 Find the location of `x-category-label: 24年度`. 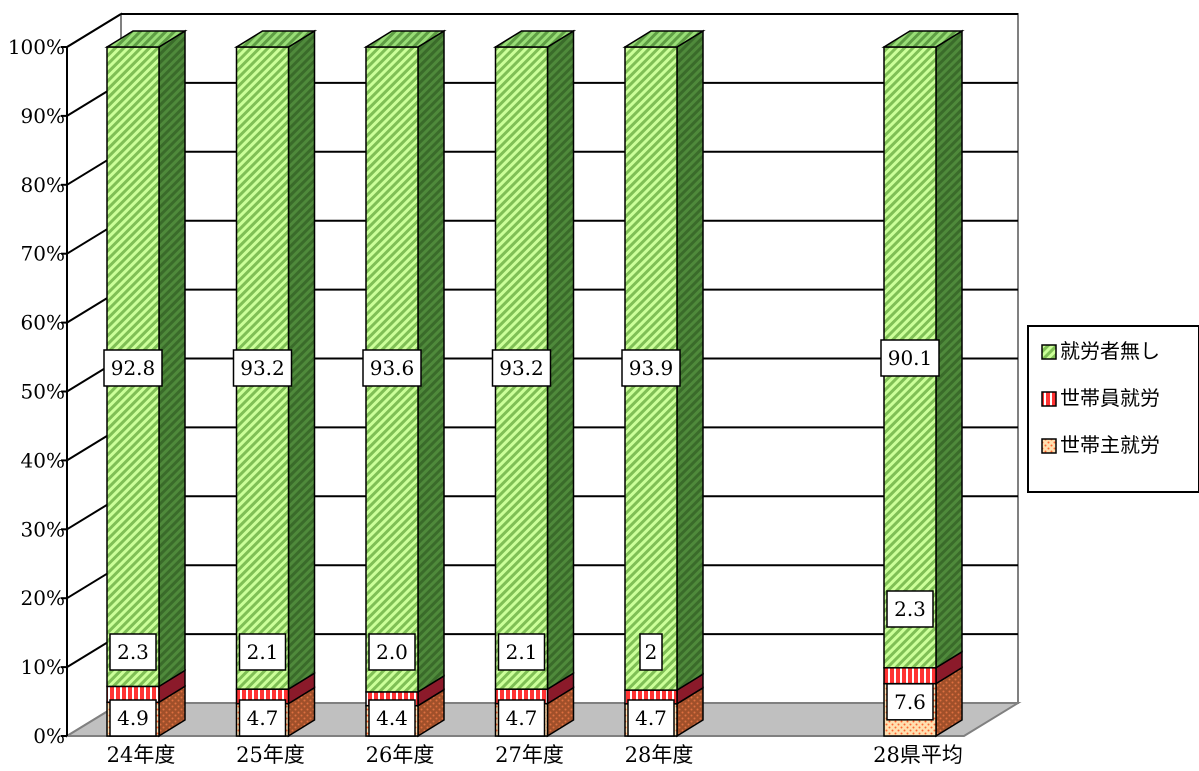

x-category-label: 24年度 is located at coordinates (141, 754).